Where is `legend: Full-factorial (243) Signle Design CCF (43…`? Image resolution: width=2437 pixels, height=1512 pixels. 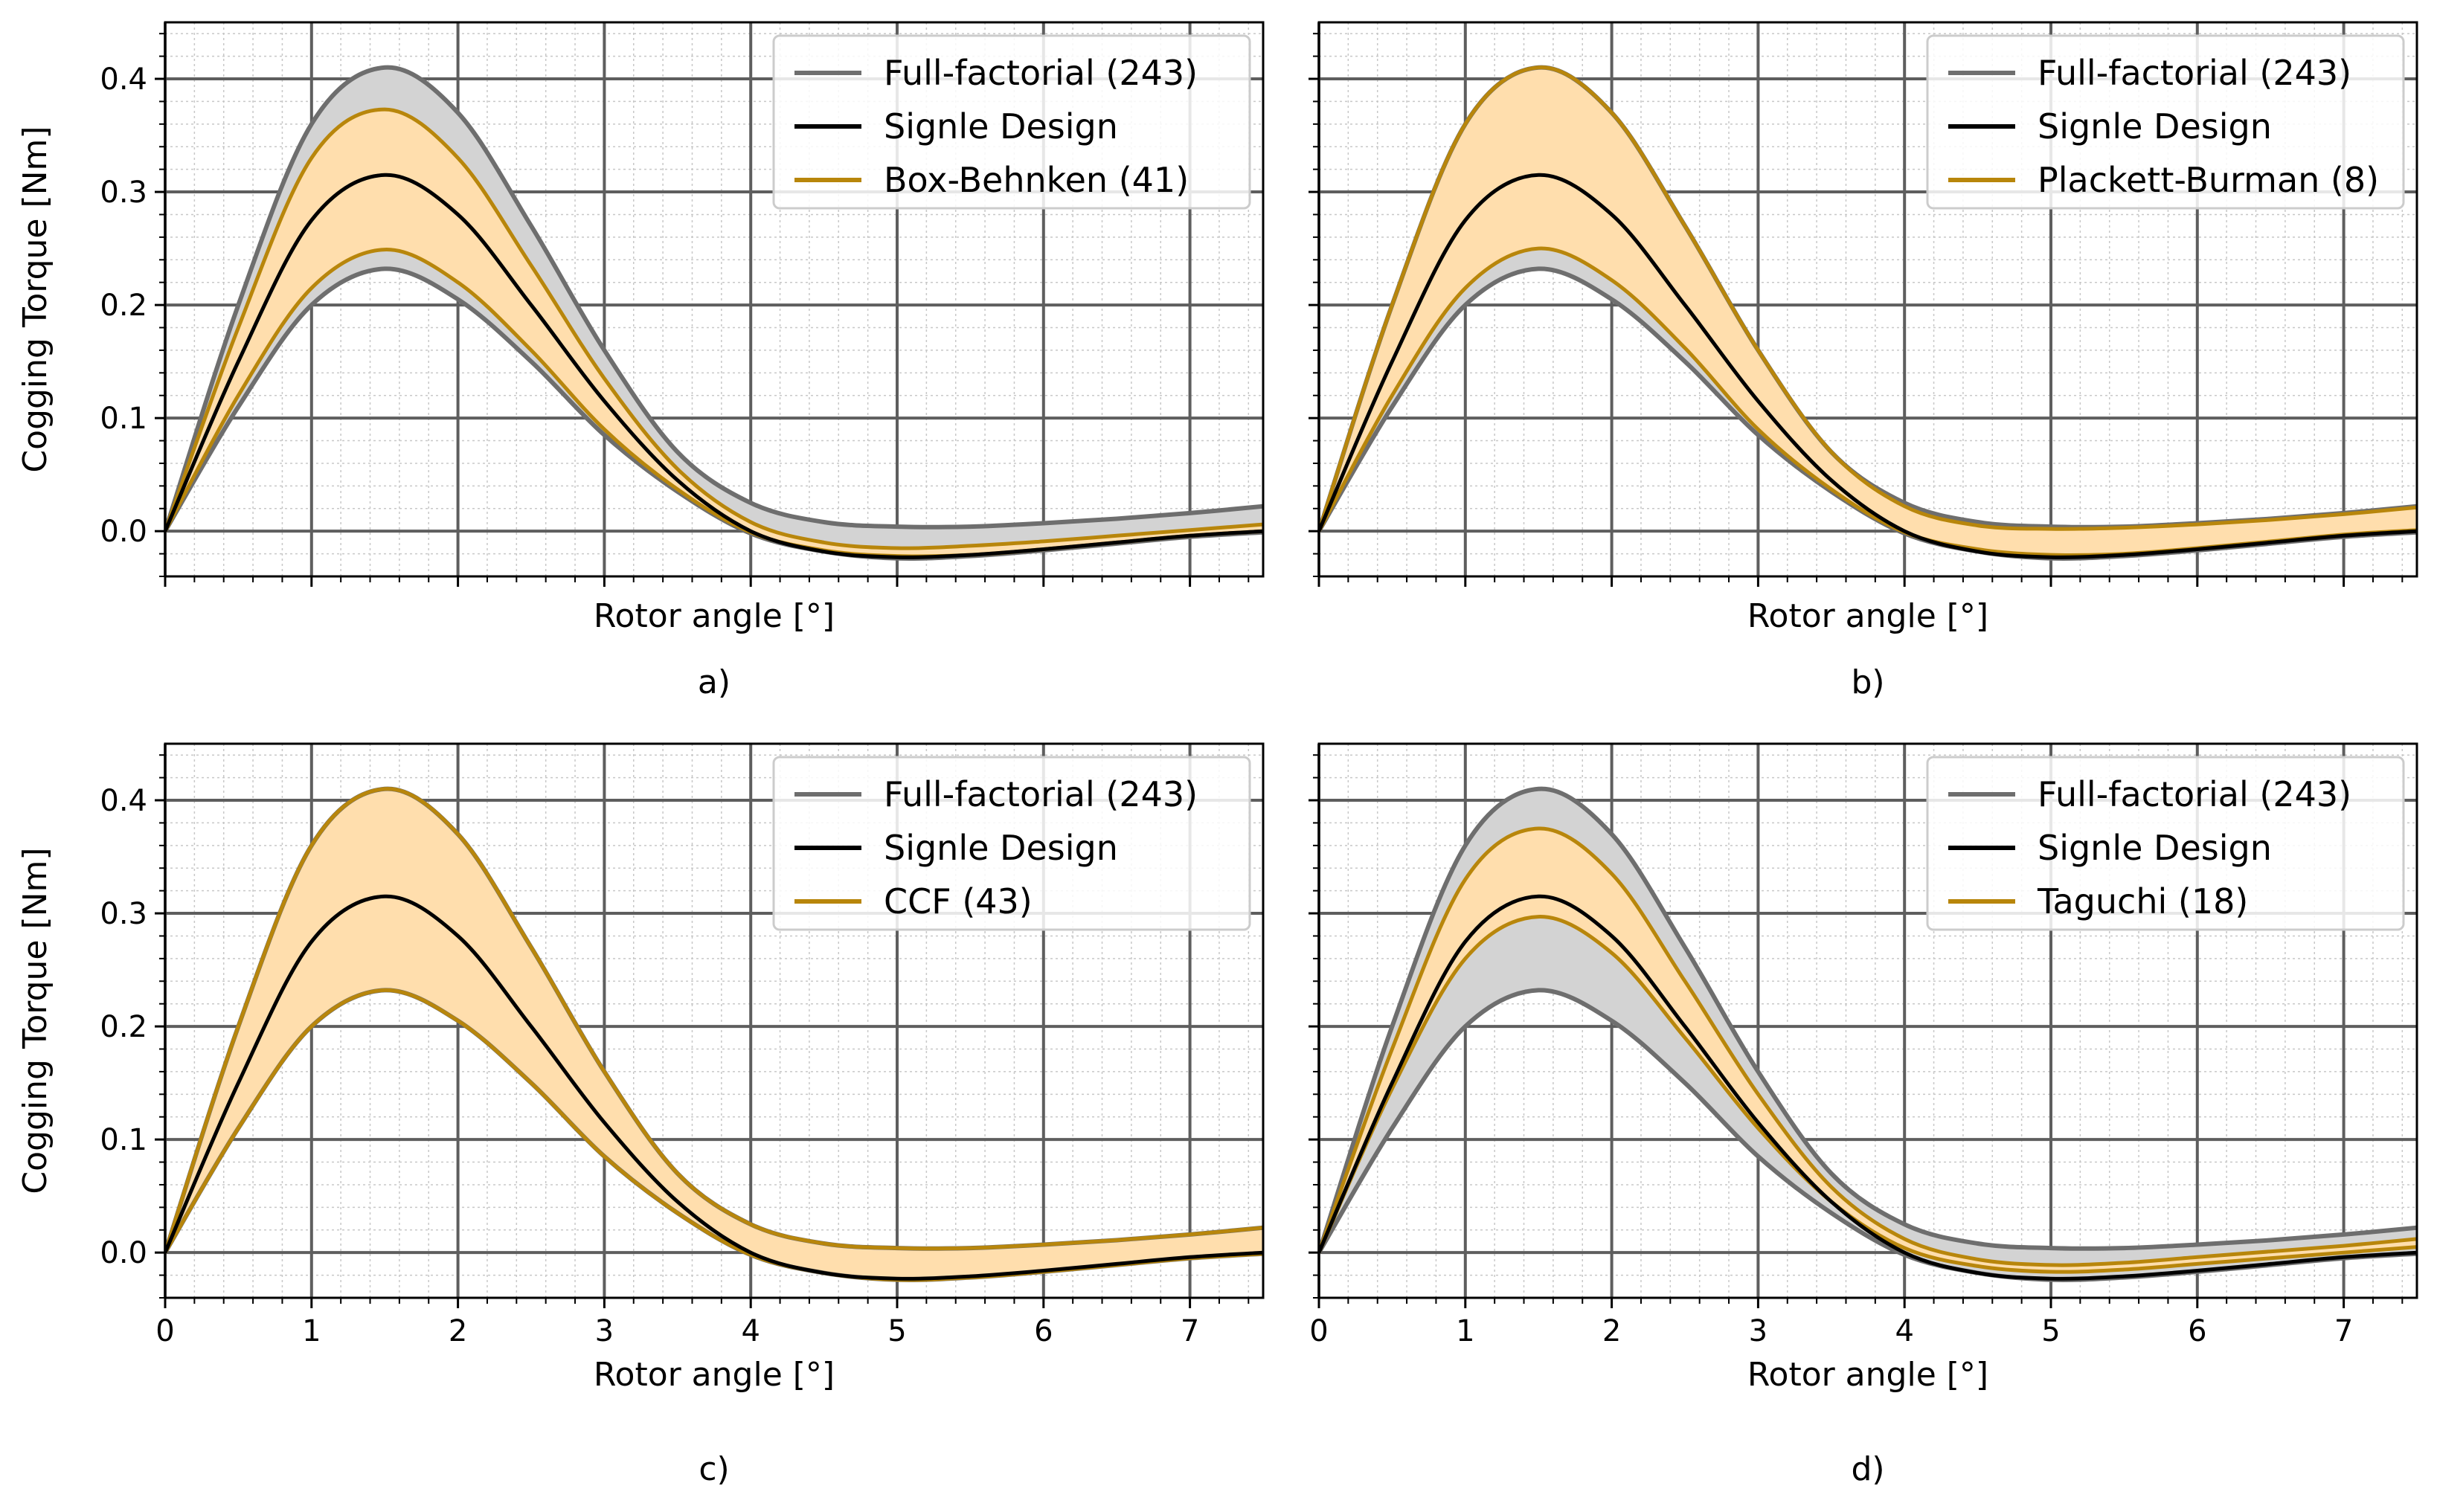
legend: Full-factorial (243) Signle Design CCF (43… is located at coordinates (1011, 843).